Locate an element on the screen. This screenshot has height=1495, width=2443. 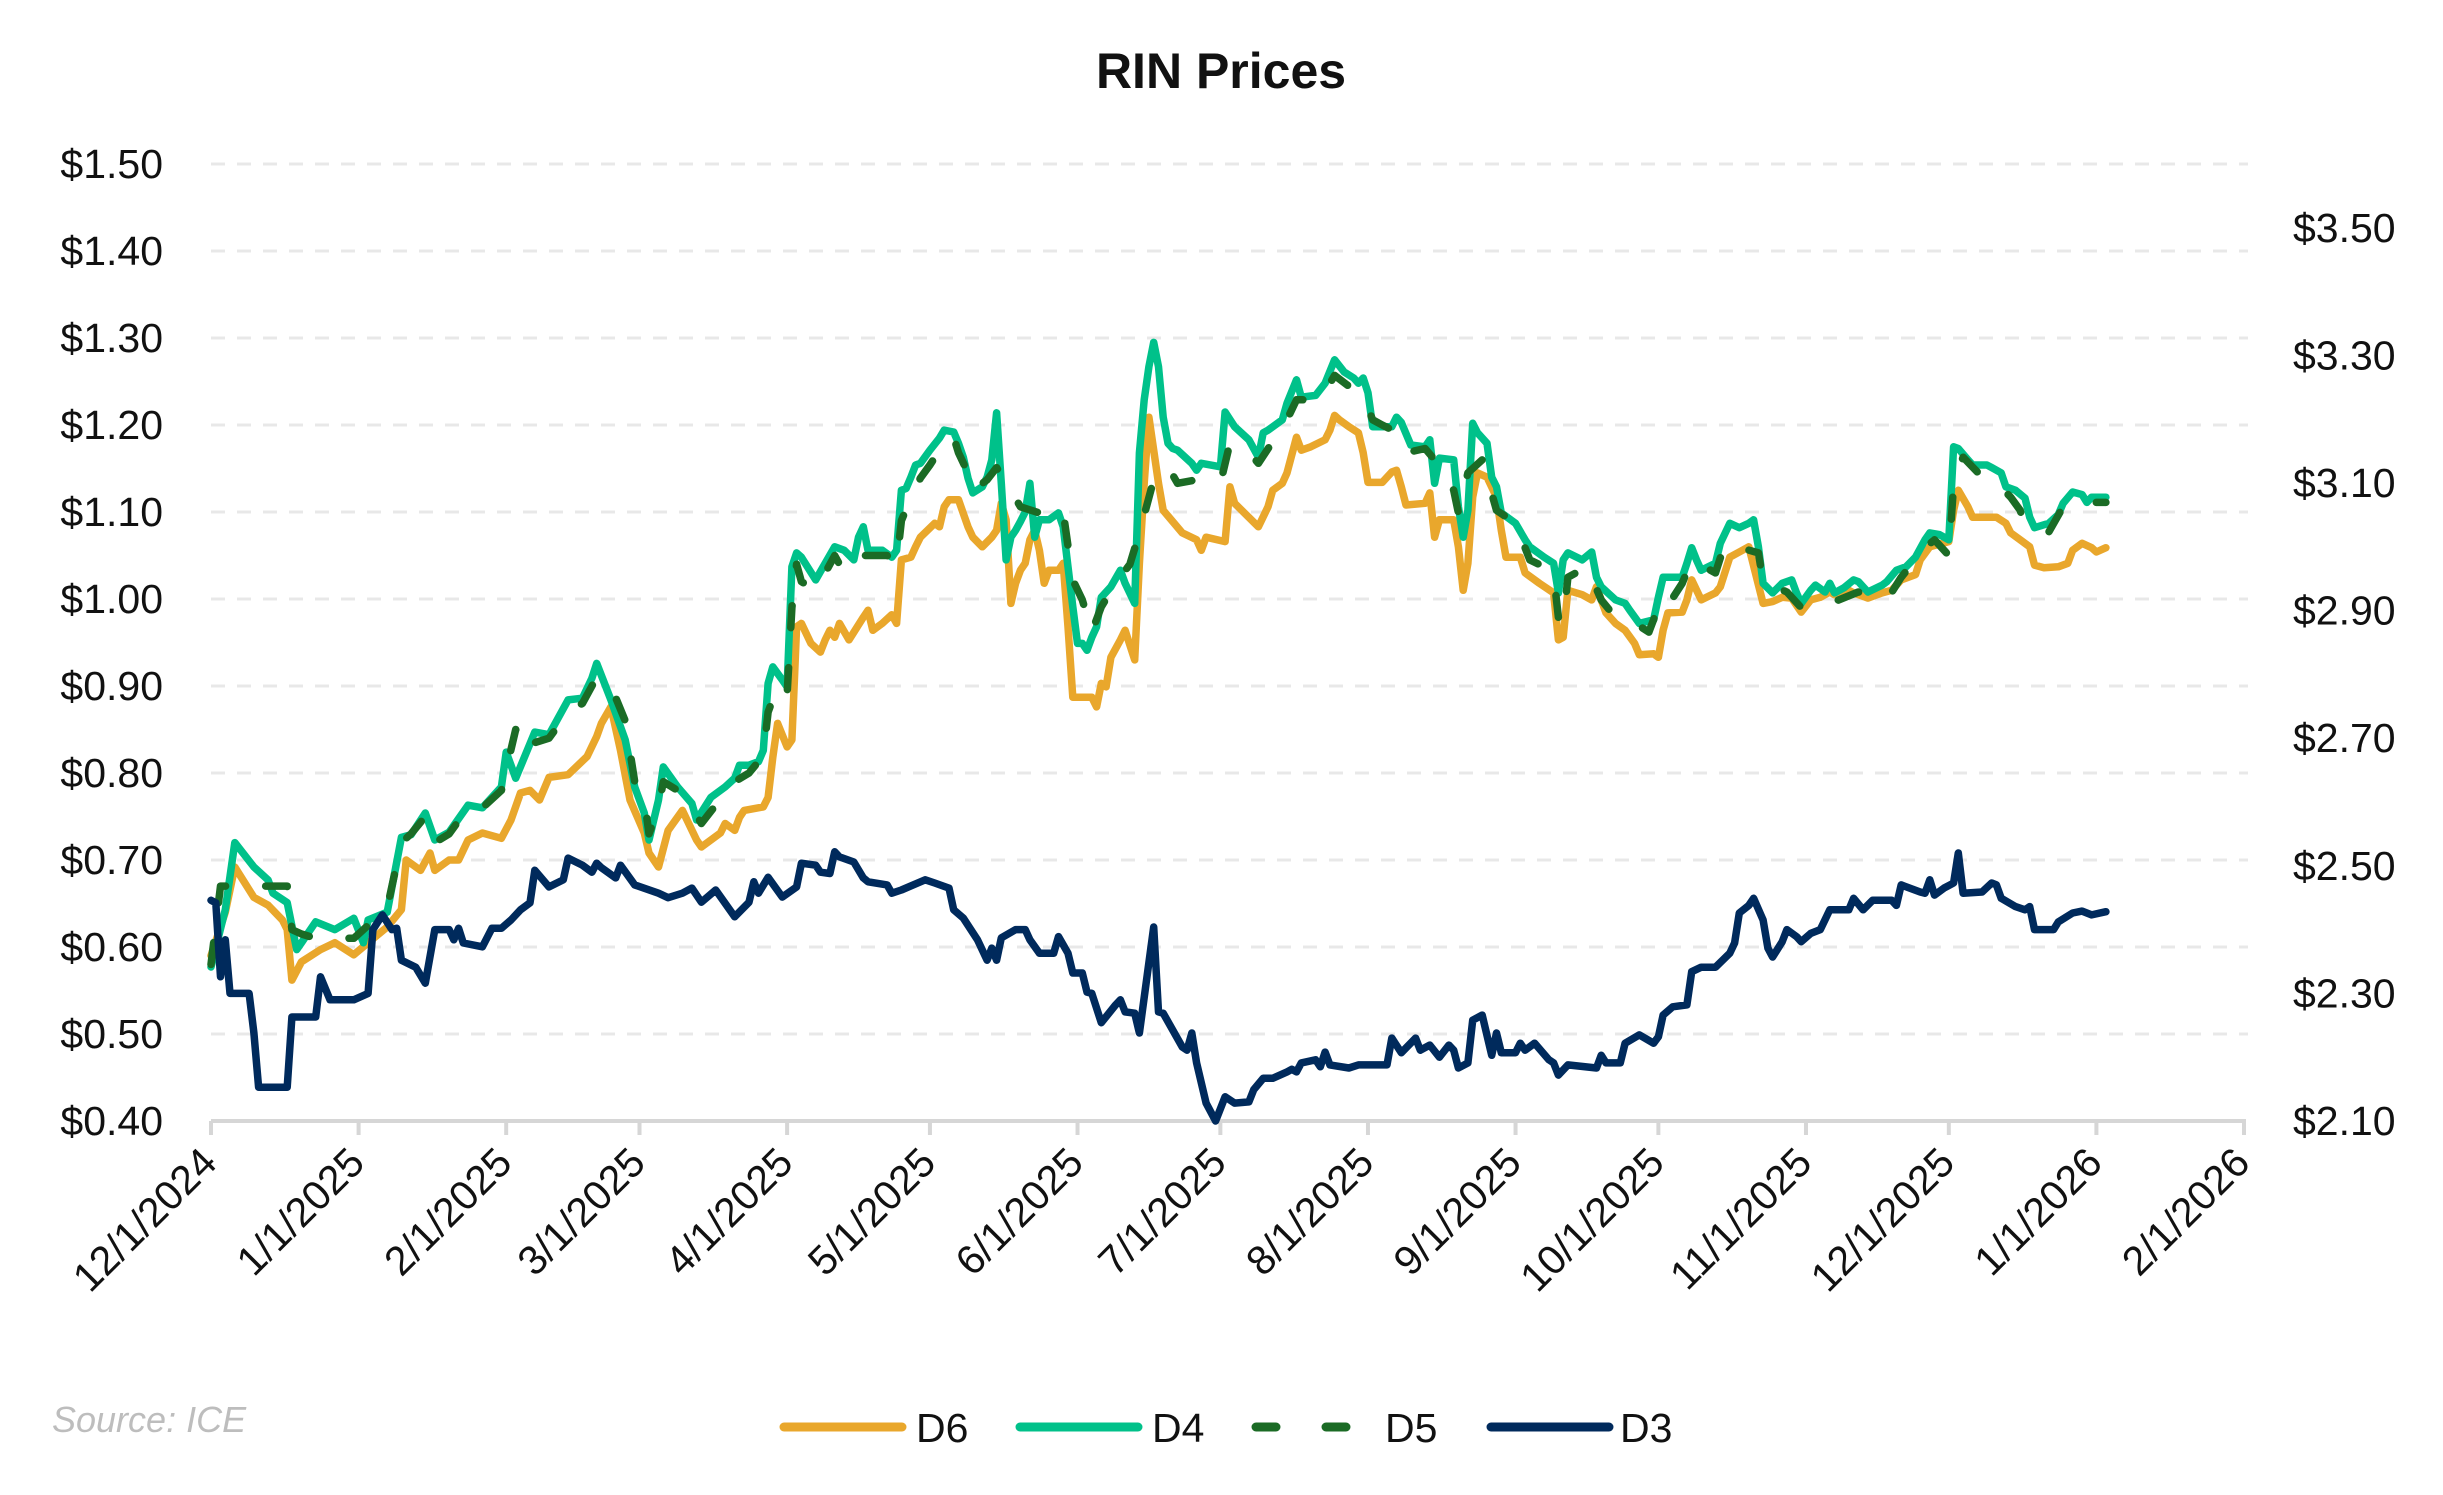
x-tick-label: 2/1/2025 is located at coordinates (447, 1211).